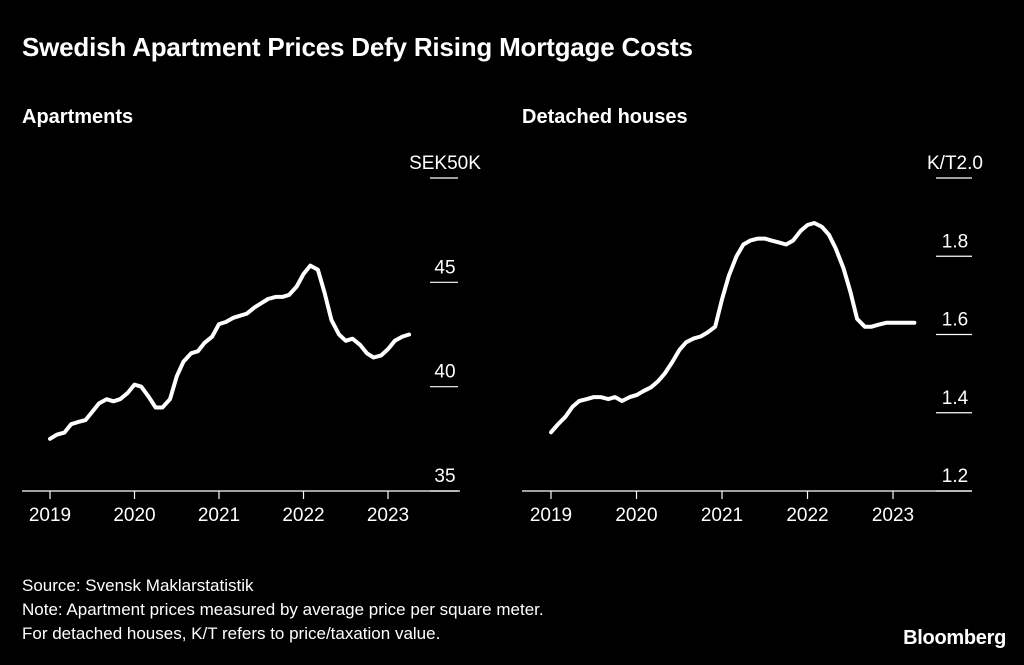 Image resolution: width=1024 pixels, height=665 pixels. Describe the element at coordinates (893, 515) in the screenshot. I see `detached-houses-xtick-label: 2023` at that location.